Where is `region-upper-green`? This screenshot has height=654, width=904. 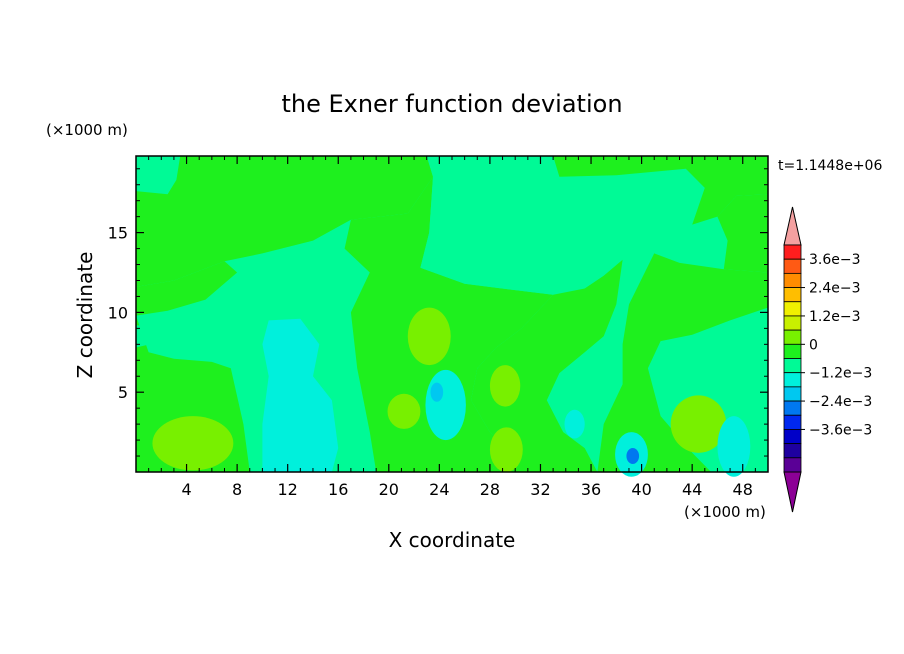
region-upper-green is located at coordinates (284, 221).